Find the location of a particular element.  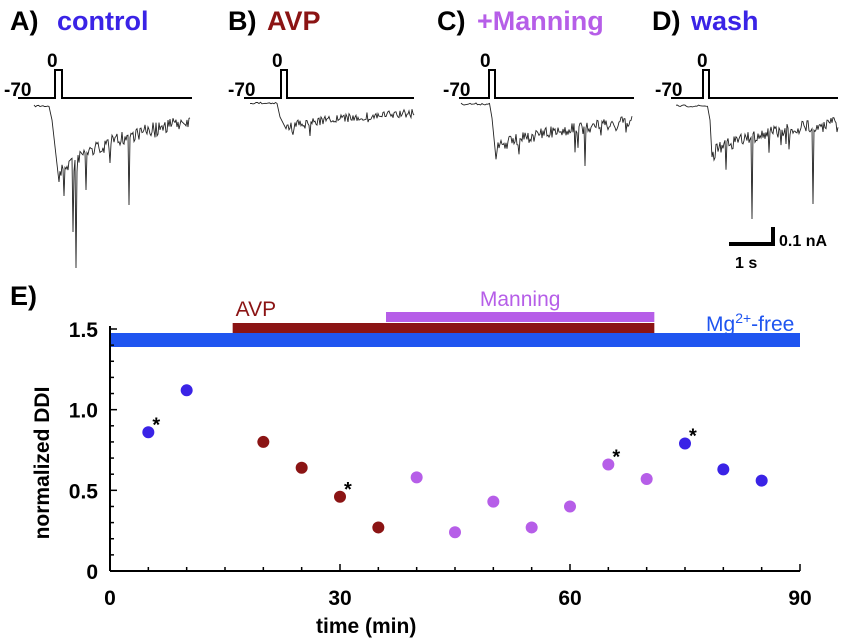

panel-b-holding-label: -70 is located at coordinates (241, 90).